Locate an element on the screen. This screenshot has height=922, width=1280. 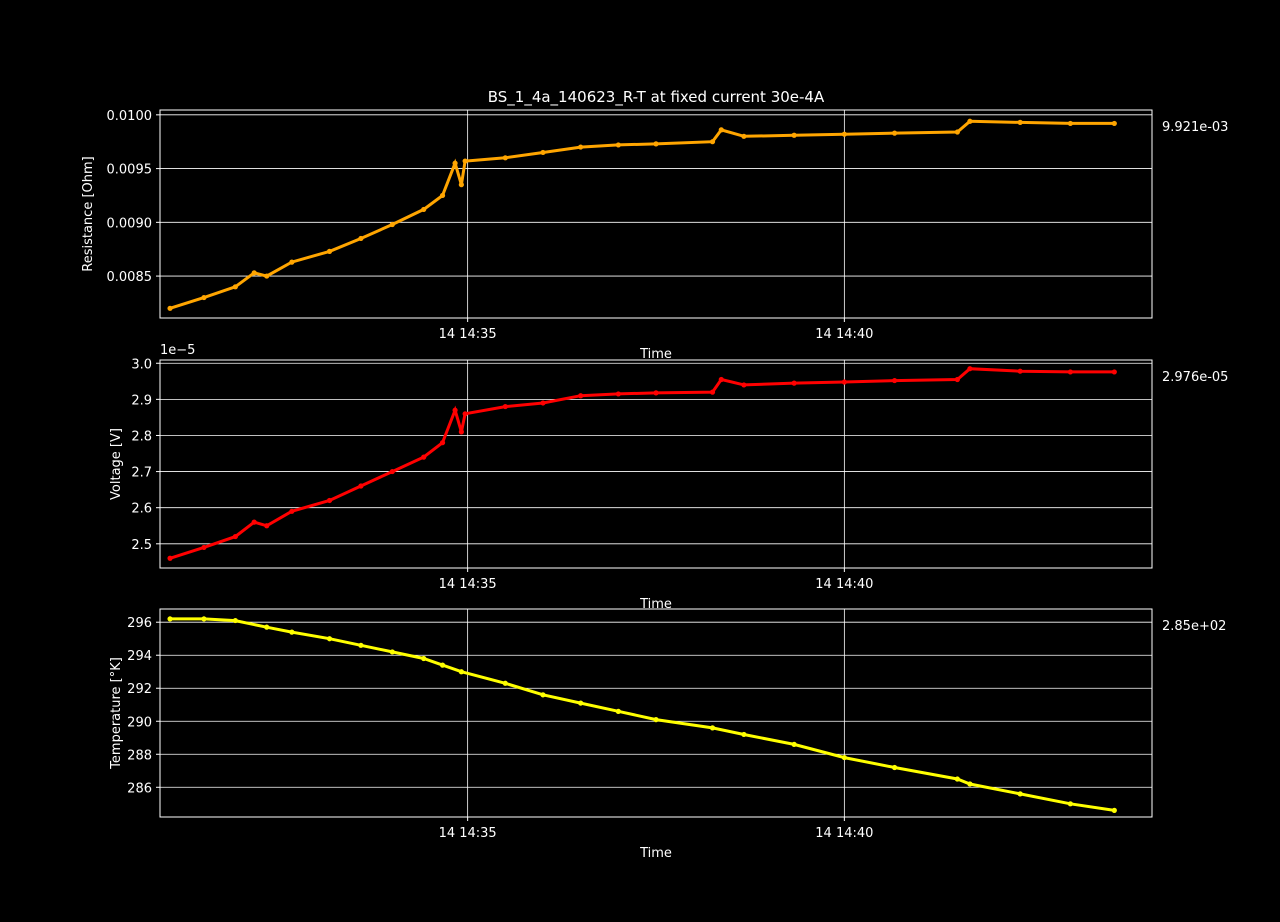
last-value-label: 9.921e-03 is located at coordinates (1195, 127).